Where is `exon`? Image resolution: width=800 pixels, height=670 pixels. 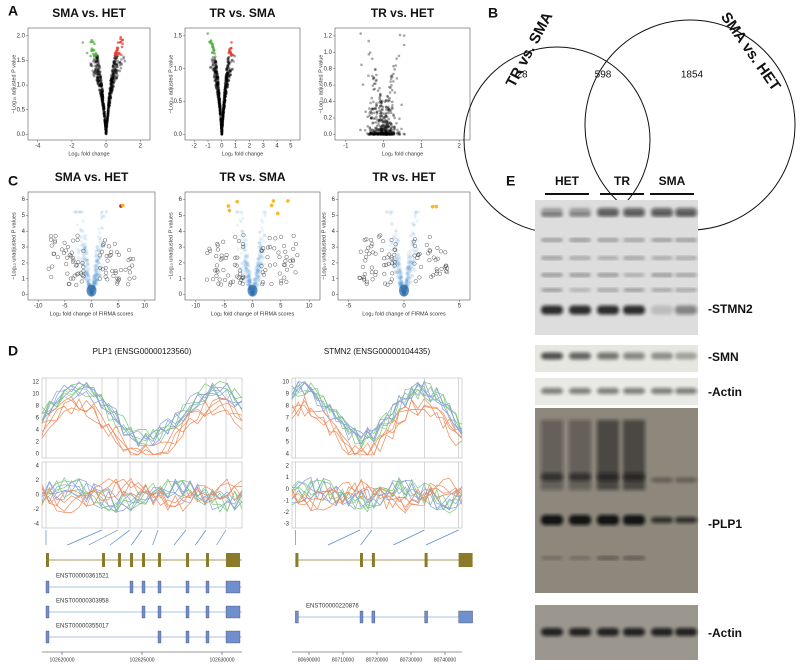
exon is located at coordinates (207, 560).